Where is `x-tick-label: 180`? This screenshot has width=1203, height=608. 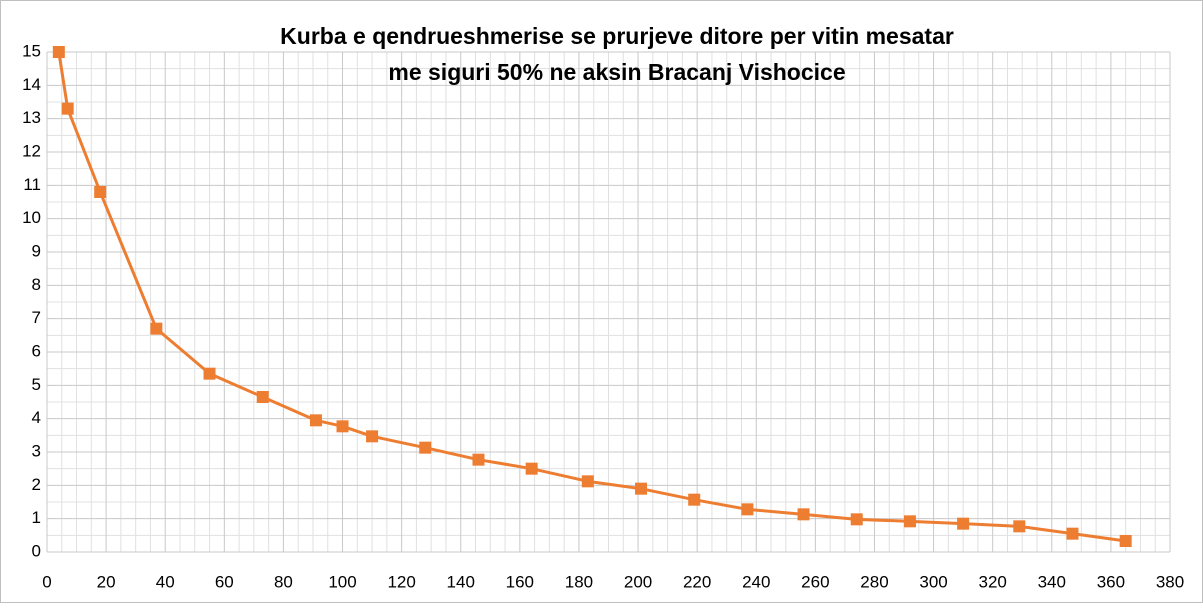
x-tick-label: 180 is located at coordinates (579, 581).